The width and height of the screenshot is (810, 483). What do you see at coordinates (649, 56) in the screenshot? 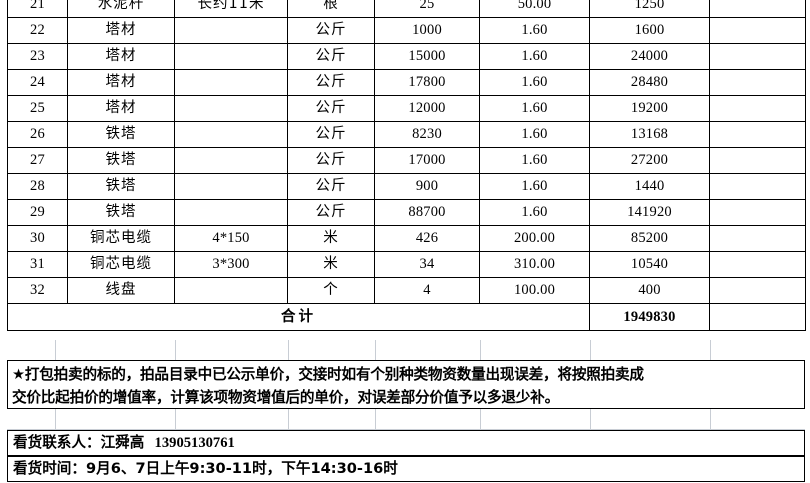
I see `item-amount: 24000` at bounding box center [649, 56].